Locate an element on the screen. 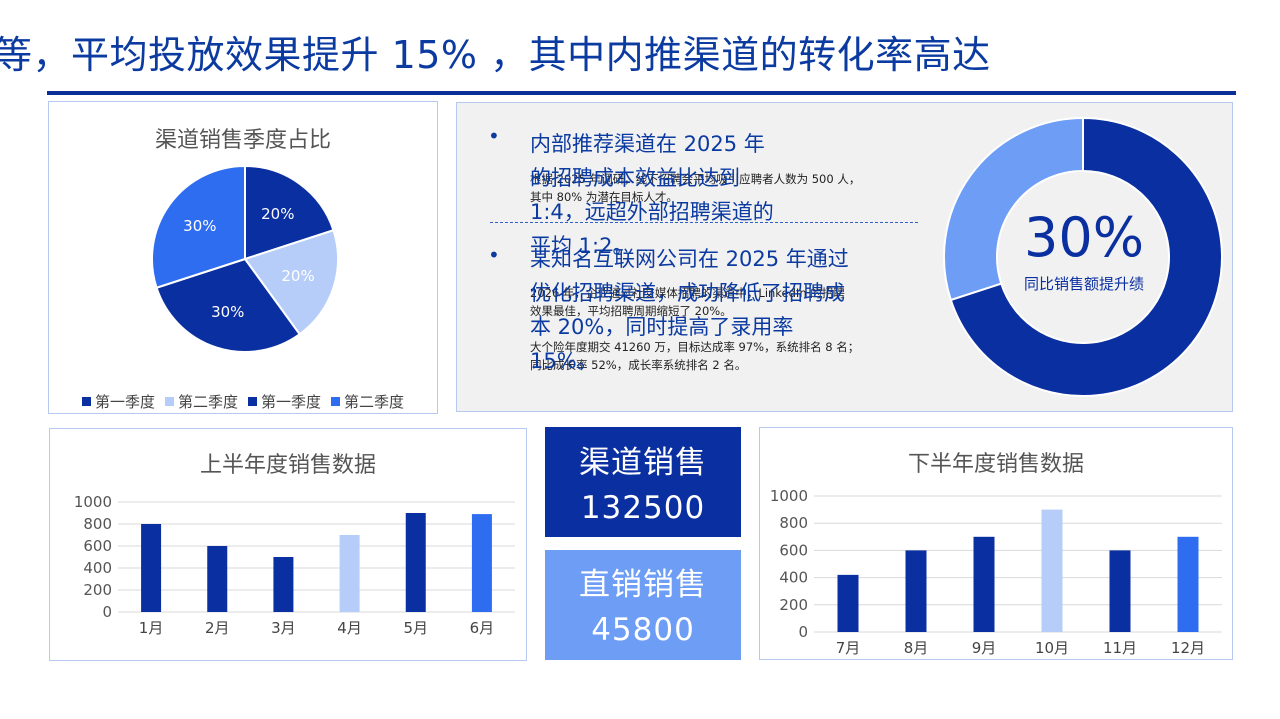  x-tick-label: 9月 is located at coordinates (984, 648).